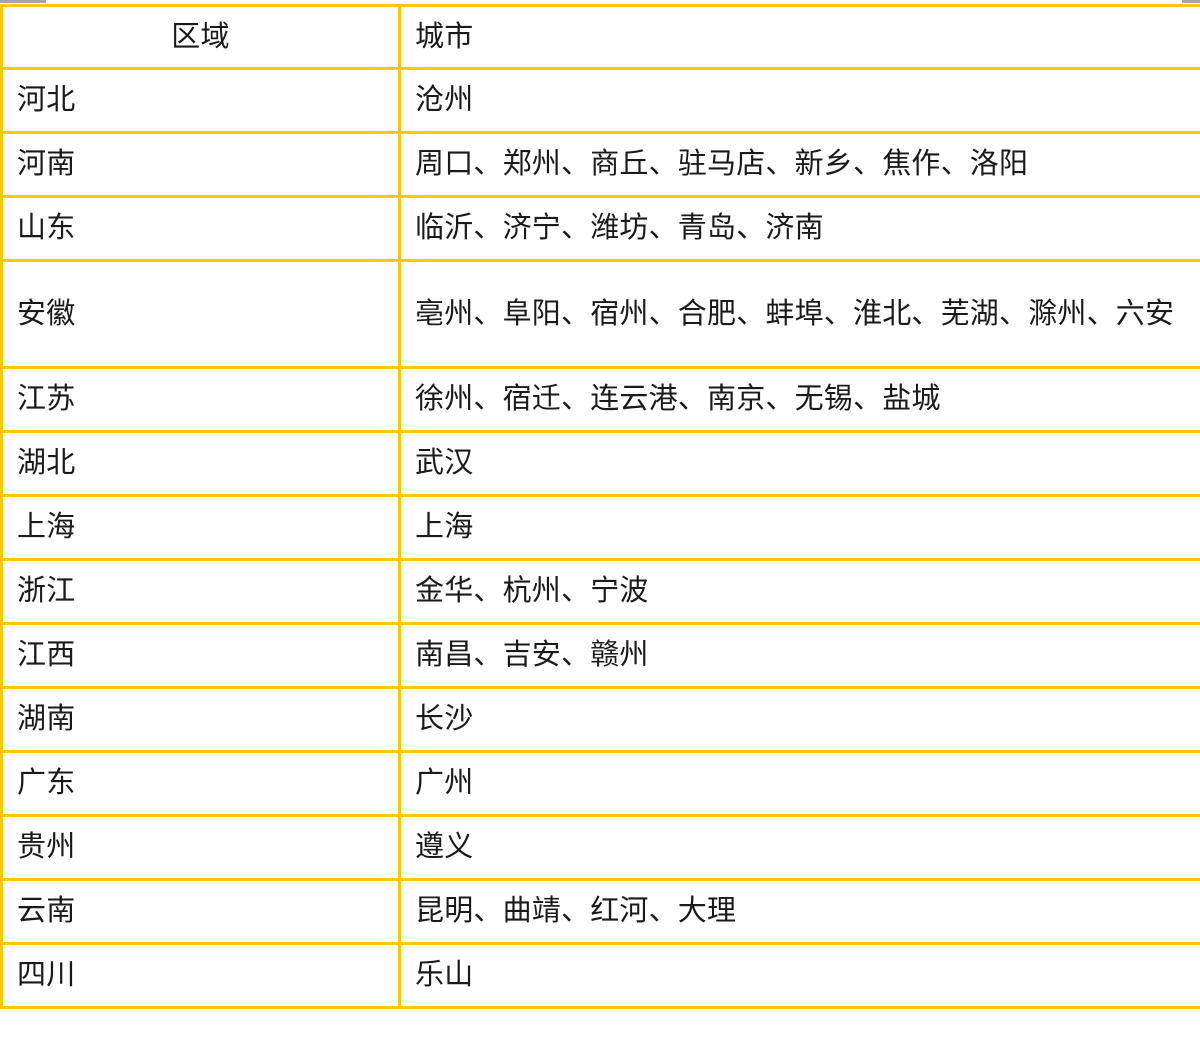 This screenshot has width=1200, height=1057. What do you see at coordinates (200, 784) in the screenshot?
I see `cell-region: 广东` at bounding box center [200, 784].